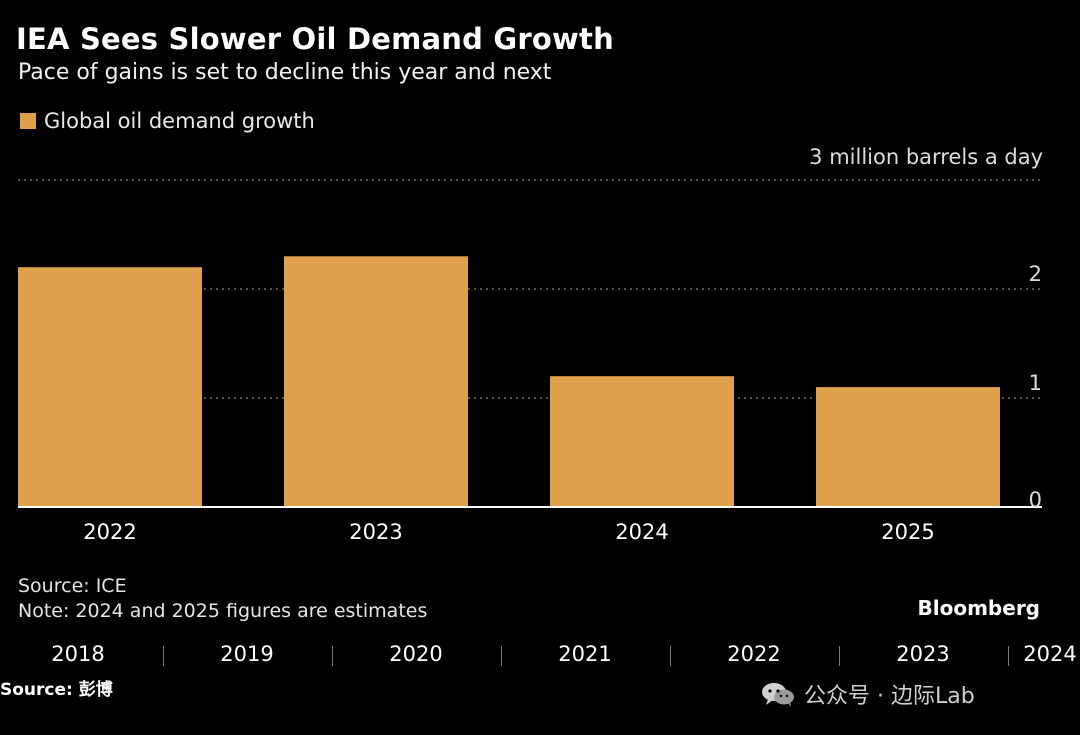 This screenshot has width=1080, height=735. Describe the element at coordinates (56, 690) in the screenshot. I see `image-source: Source: 彭博` at that location.